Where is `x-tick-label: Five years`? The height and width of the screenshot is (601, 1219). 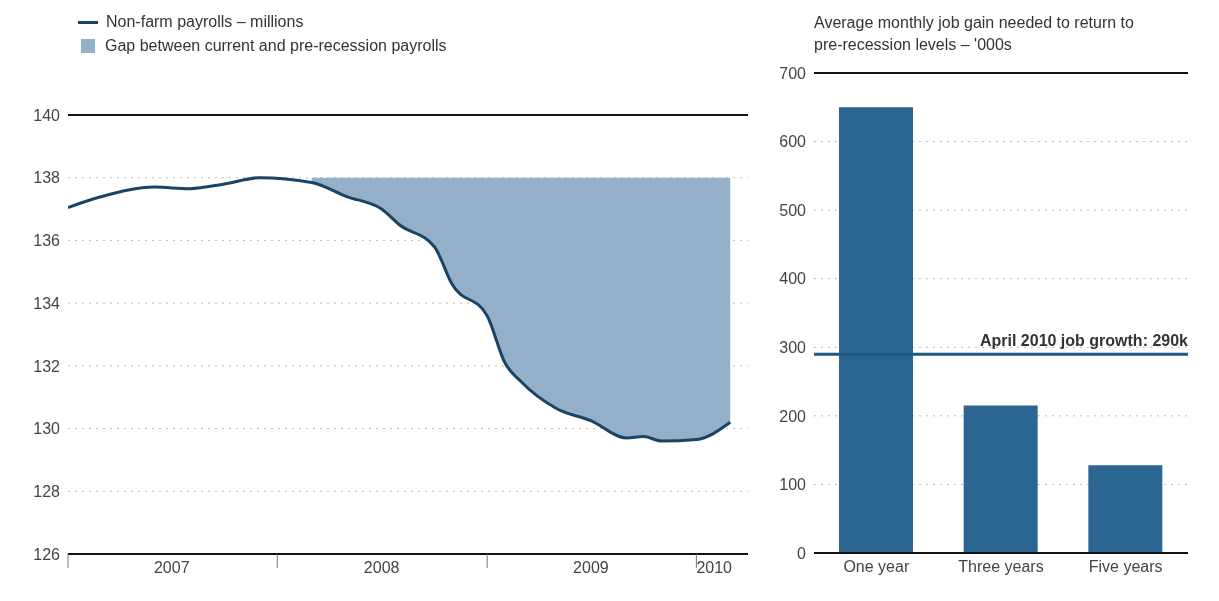
x-tick-label: Five years is located at coordinates (1125, 567).